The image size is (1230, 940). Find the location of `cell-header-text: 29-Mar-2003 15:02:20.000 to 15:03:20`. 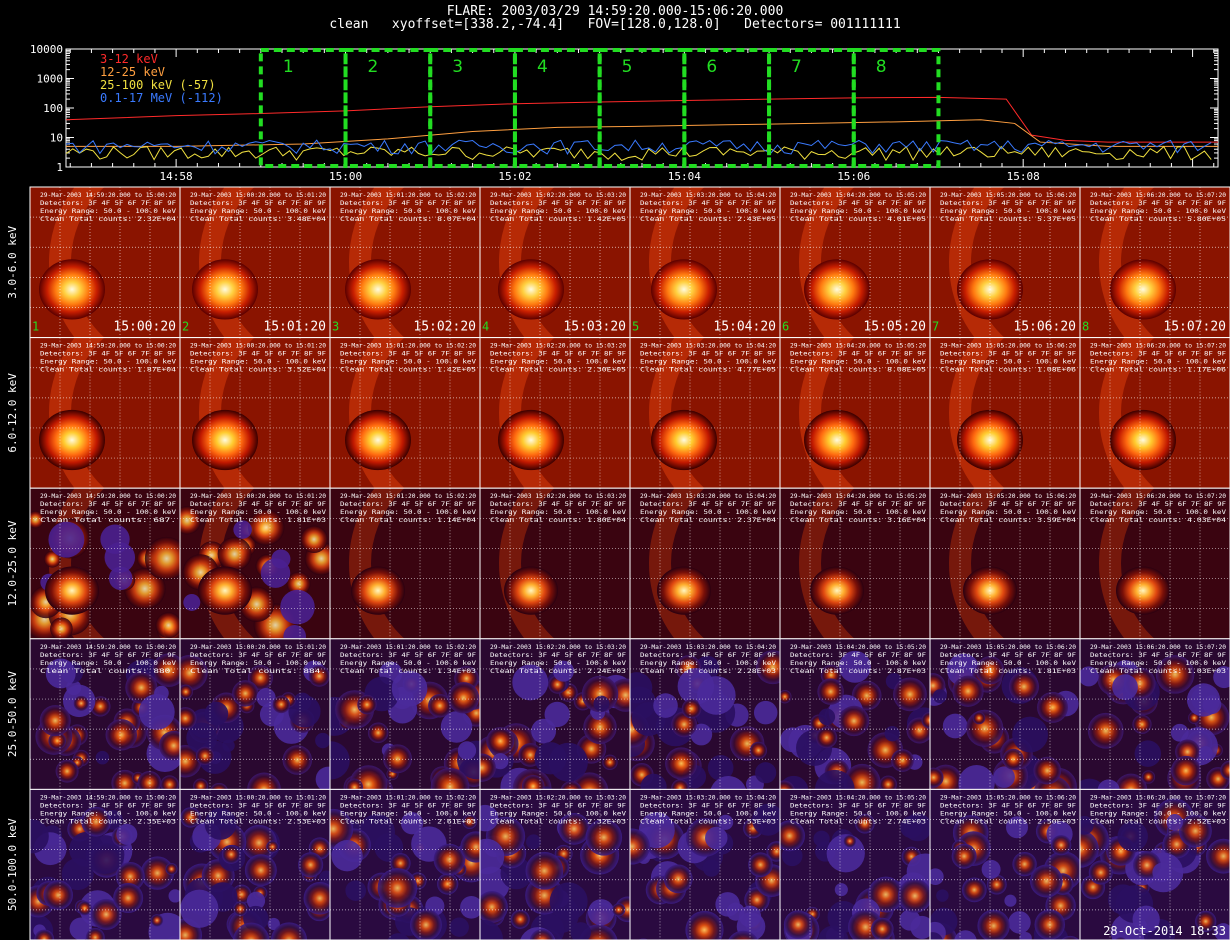

cell-header-text: 29-Mar-2003 15:02:20.000 to 15:03:20 is located at coordinates (558, 797).